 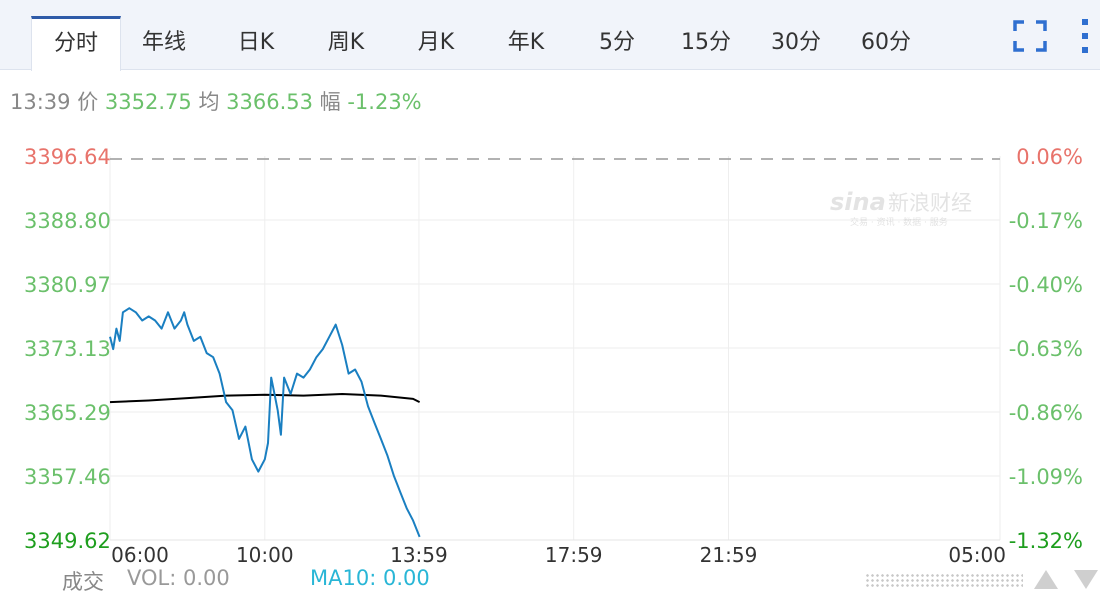 What do you see at coordinates (76, 43) in the screenshot?
I see `tab-intraday: 分时` at bounding box center [76, 43].